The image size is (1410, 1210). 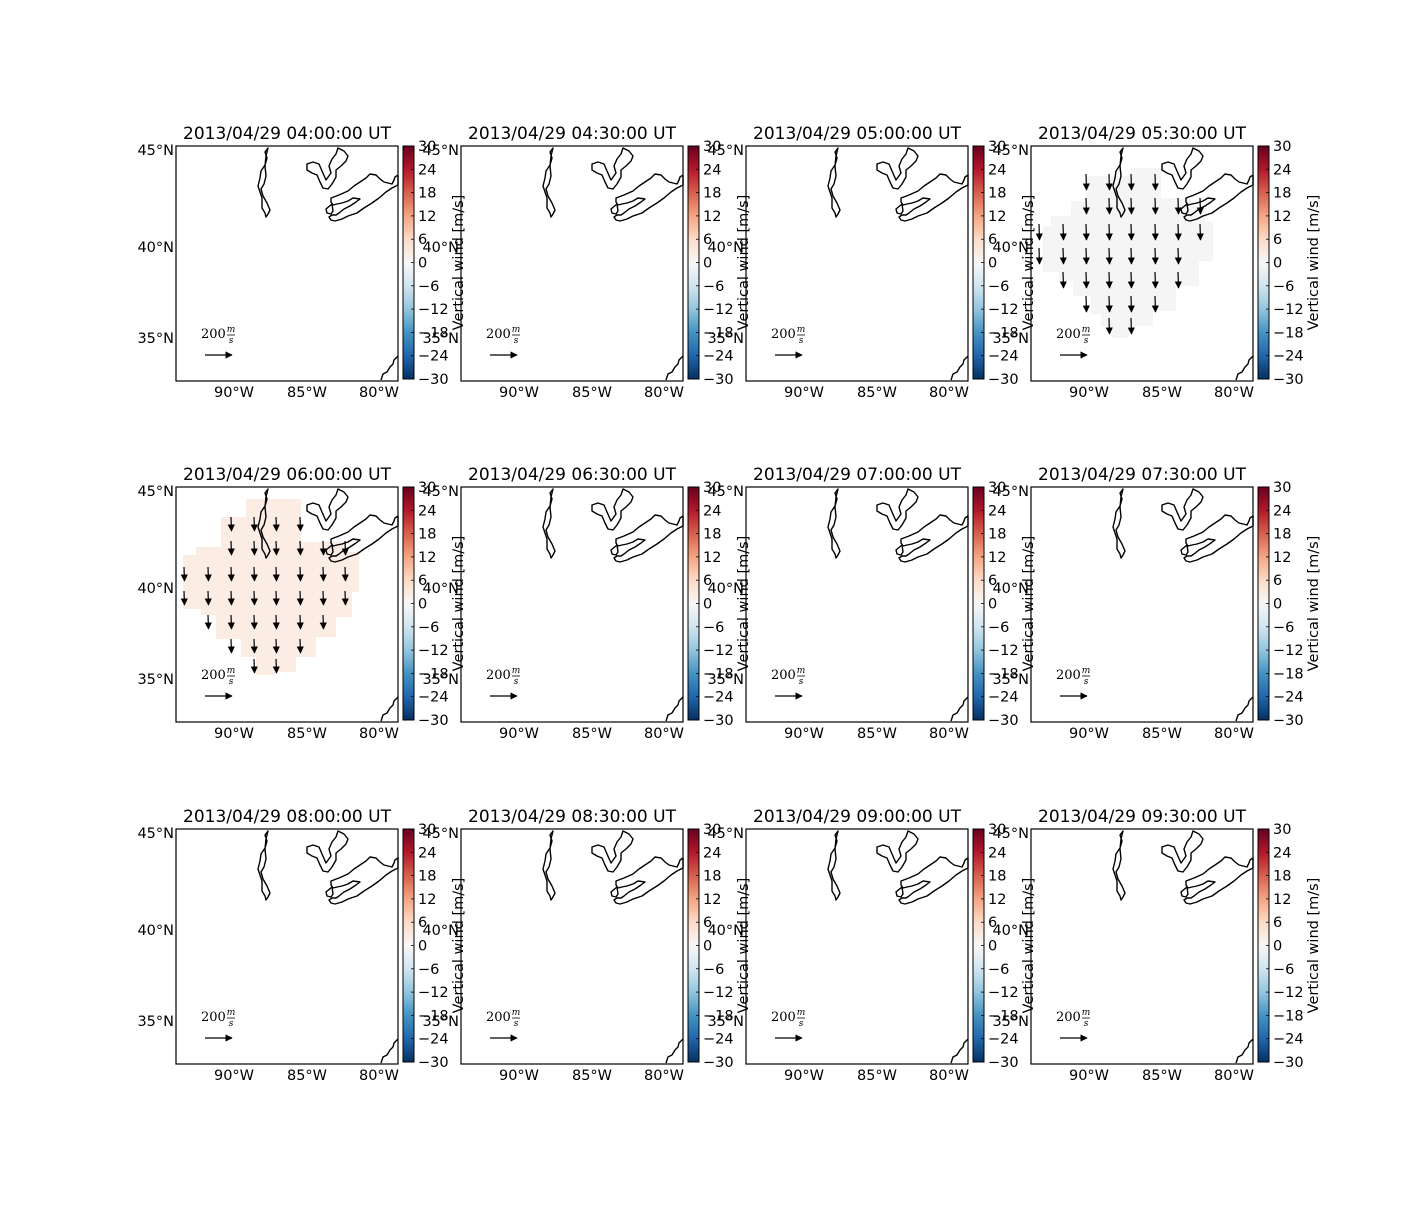 I want to click on lake-huron, so click(x=327, y=168).